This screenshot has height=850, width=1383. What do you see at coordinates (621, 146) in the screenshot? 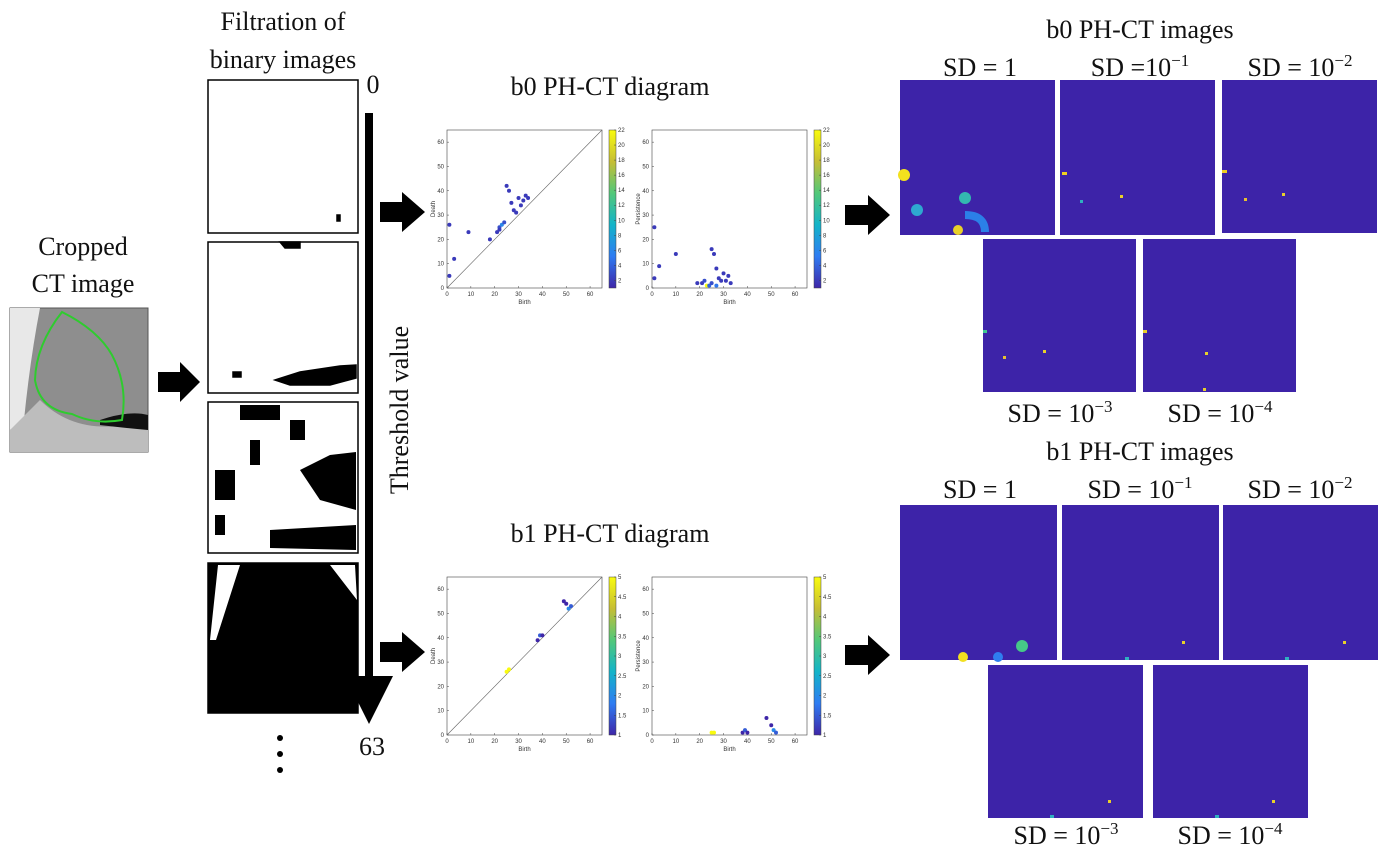
I see `colorbar-tick-label: 20` at bounding box center [621, 146].